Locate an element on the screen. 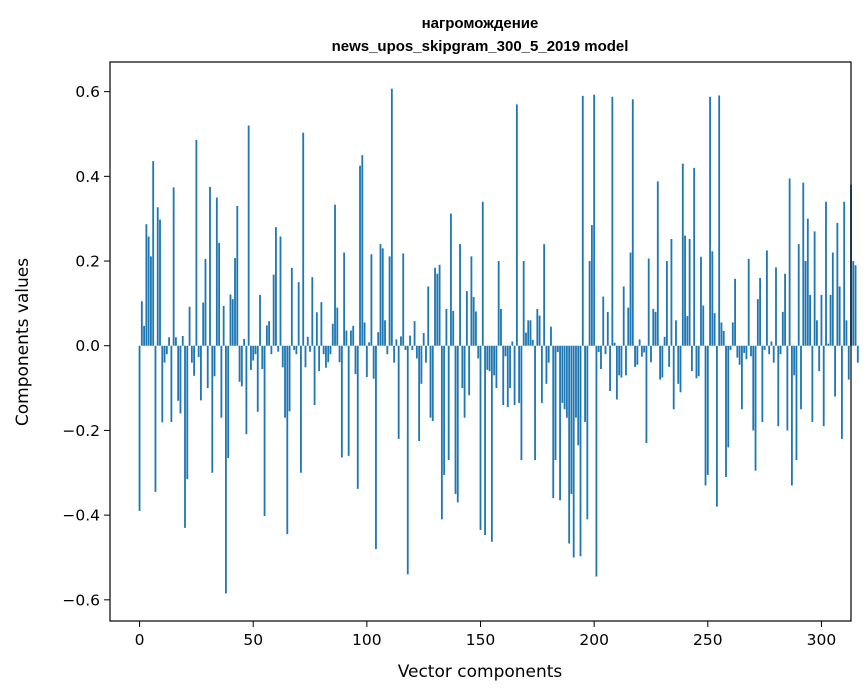 This screenshot has width=867, height=696. x-tick-label: 150 is located at coordinates (481, 640).